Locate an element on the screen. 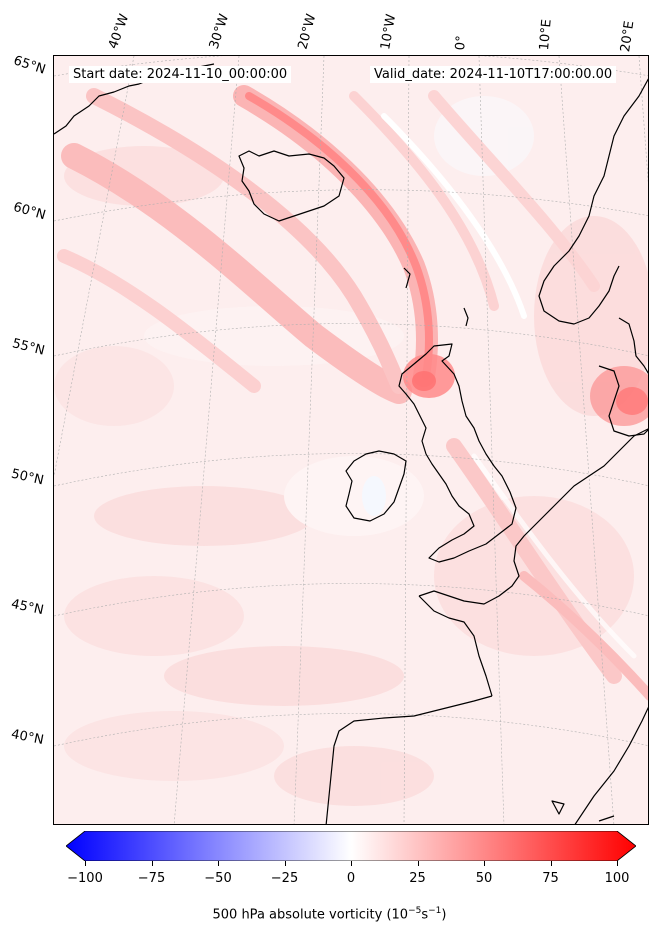 The width and height of the screenshot is (659, 936). lat-label-40n: 40°N is located at coordinates (27, 737).